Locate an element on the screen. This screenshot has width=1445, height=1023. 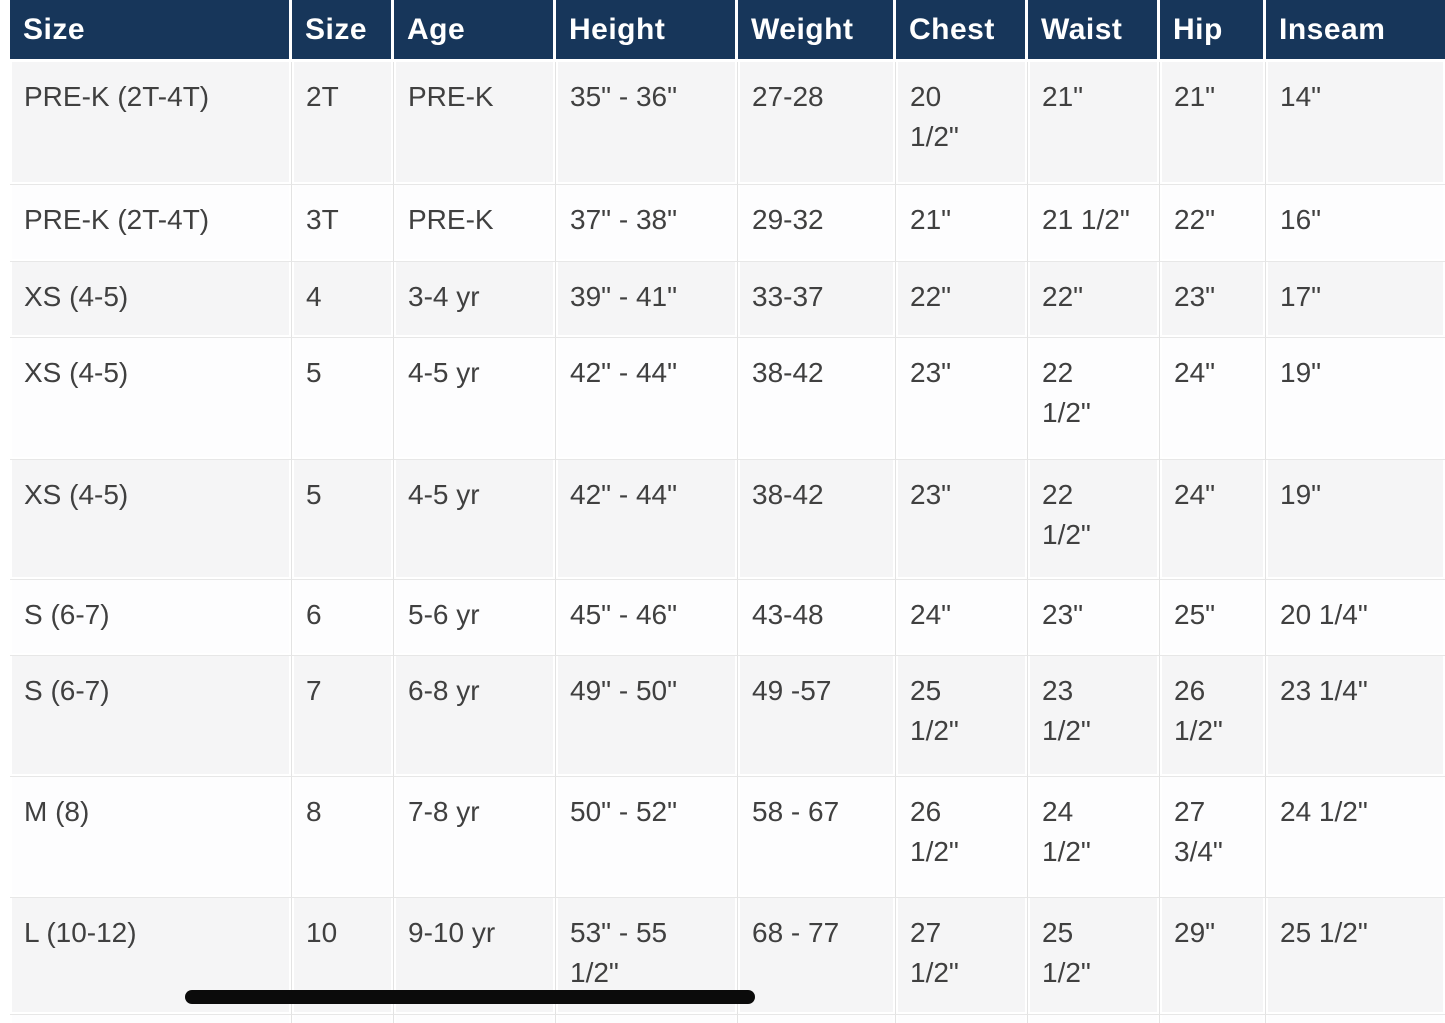
table-cell: 5-6 yr is located at coordinates (475, 618).